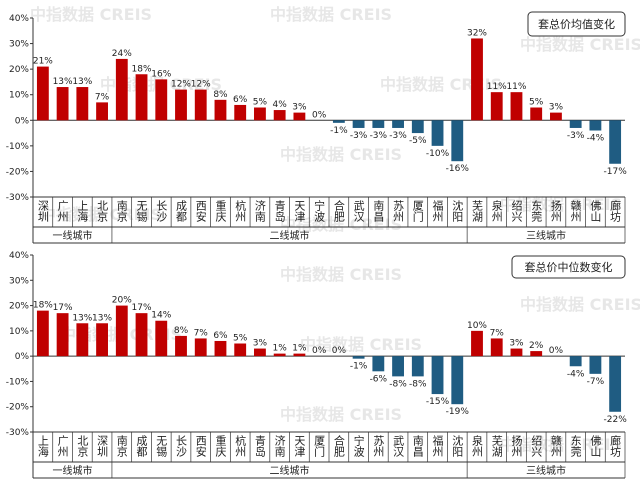 The height and width of the screenshot is (485, 640). I want to click on value-label: -8%, so click(398, 384).